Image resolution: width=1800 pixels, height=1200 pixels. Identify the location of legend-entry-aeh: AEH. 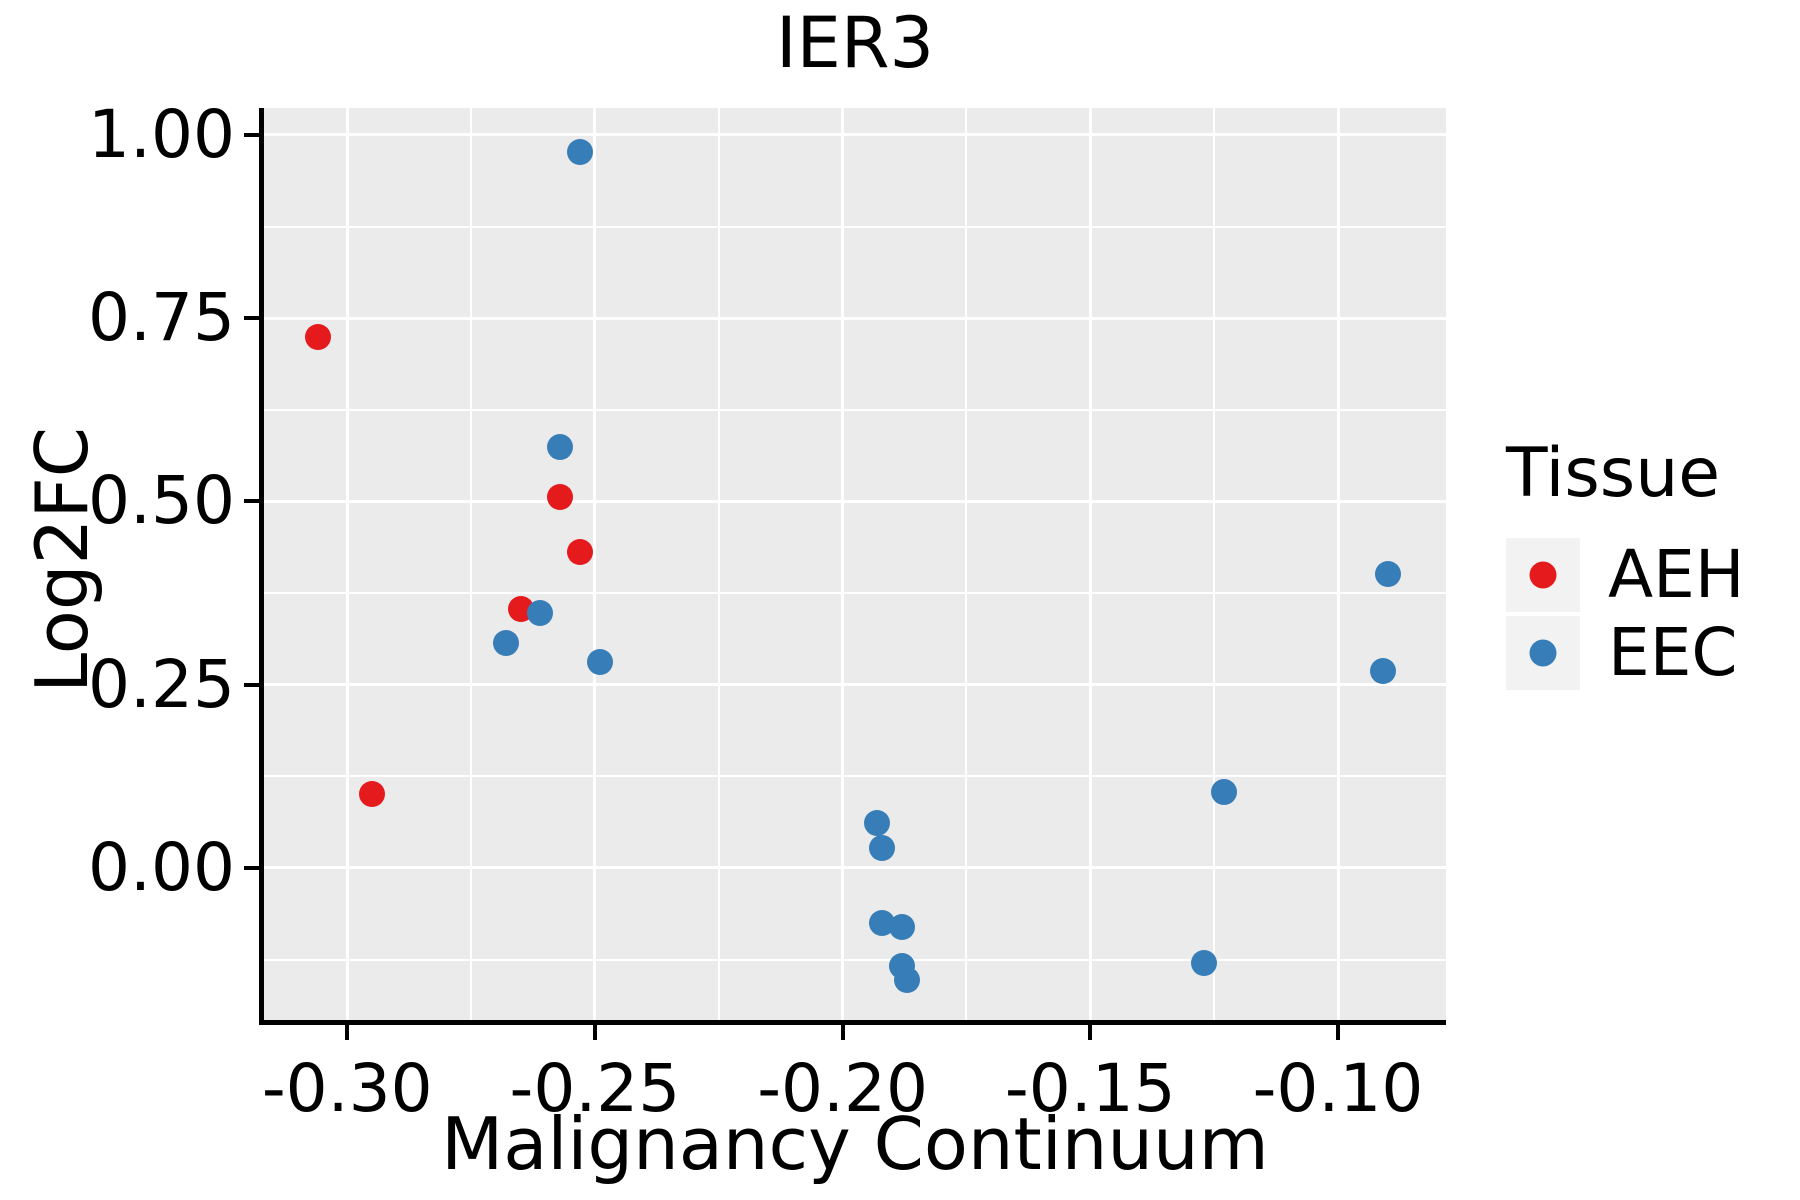
(1625, 575).